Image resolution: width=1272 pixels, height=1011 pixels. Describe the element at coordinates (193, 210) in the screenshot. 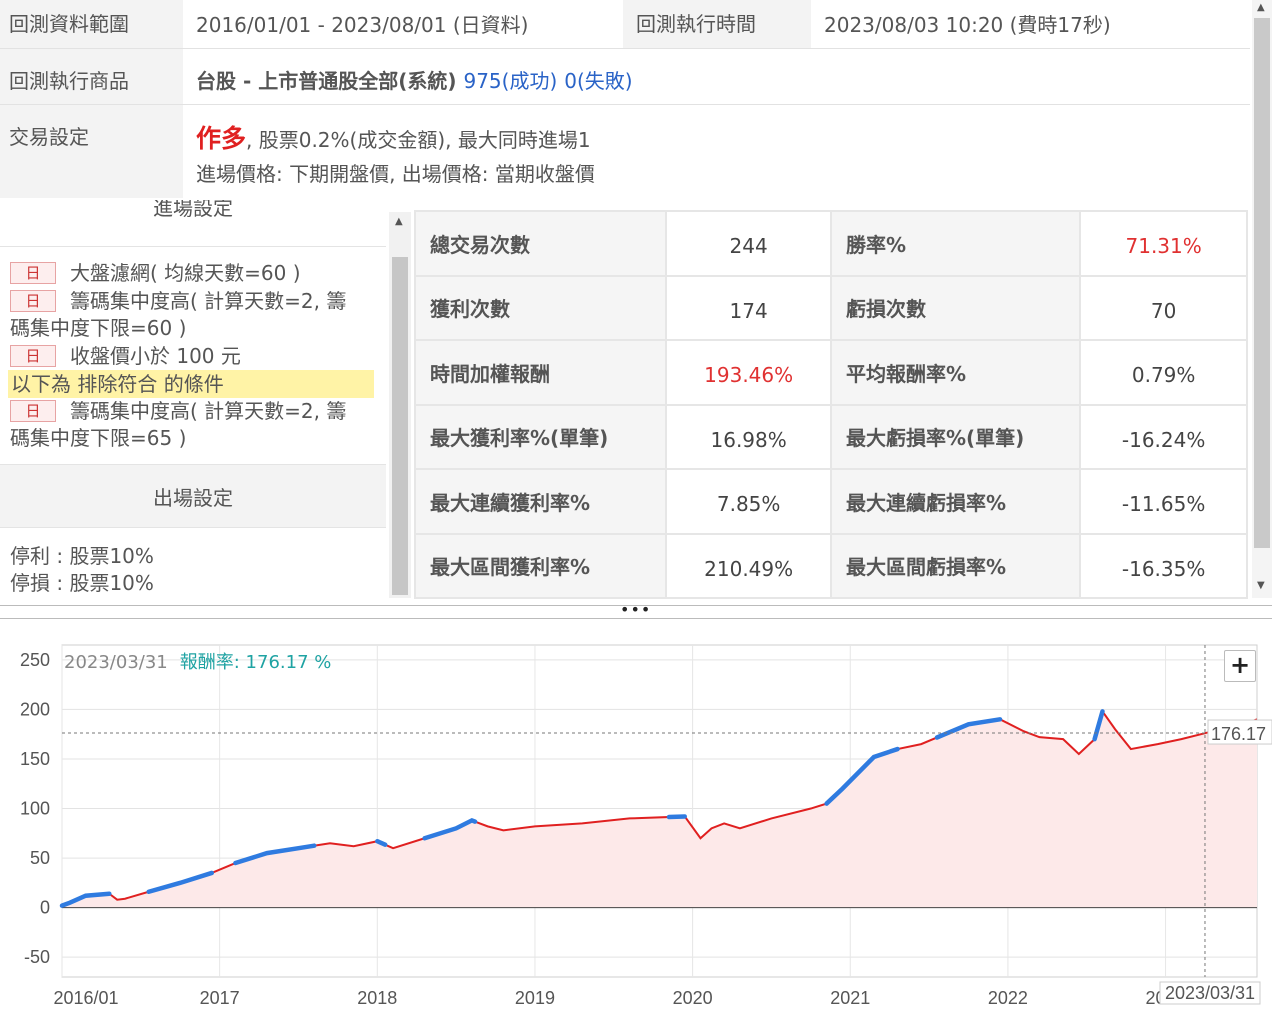

I see `entry-settings-title: 進場設定` at that location.